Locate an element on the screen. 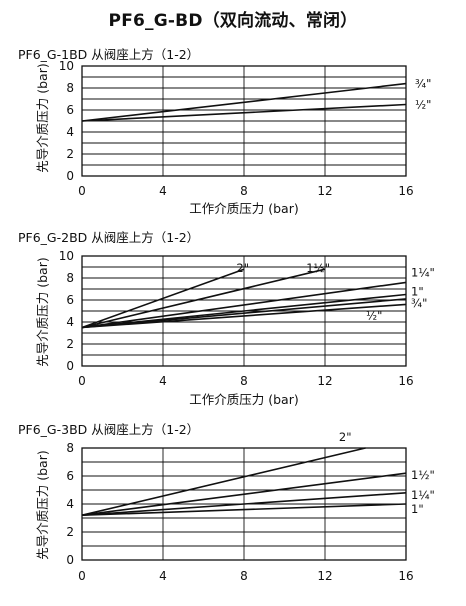 The height and width of the screenshot is (606, 466). chart-2-subtitle: PF6_G-2BD 从阀座上方（1-2） is located at coordinates (109, 237).